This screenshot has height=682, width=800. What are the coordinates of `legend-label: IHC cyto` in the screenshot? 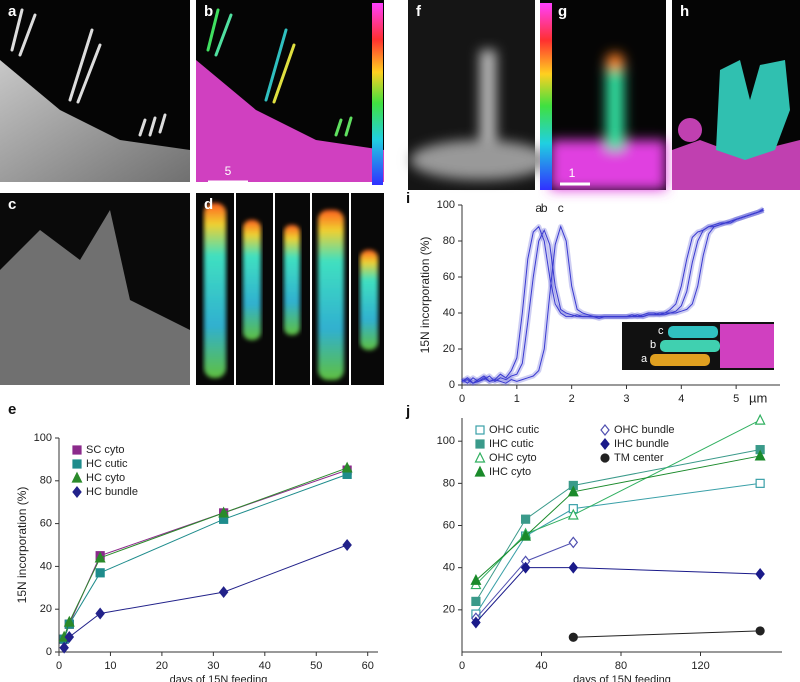 It's located at (510, 472).